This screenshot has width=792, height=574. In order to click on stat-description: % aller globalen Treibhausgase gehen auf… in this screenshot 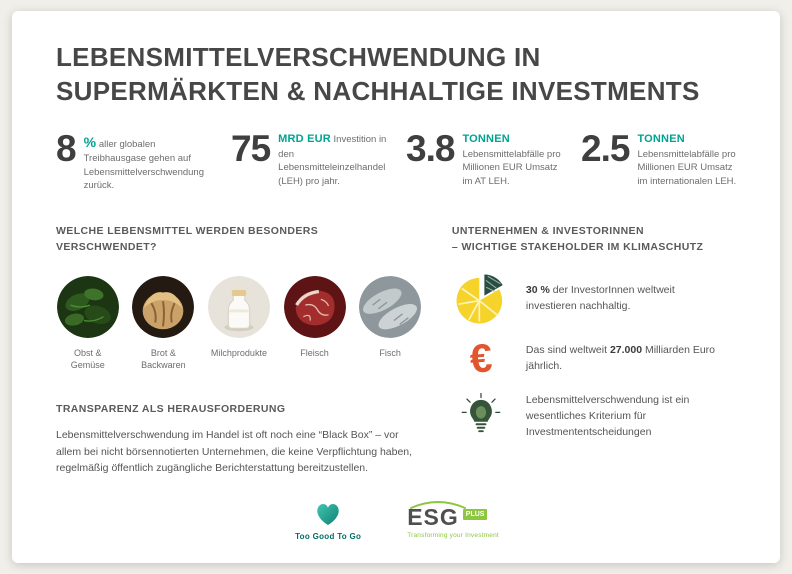, I will do `click(148, 163)`.